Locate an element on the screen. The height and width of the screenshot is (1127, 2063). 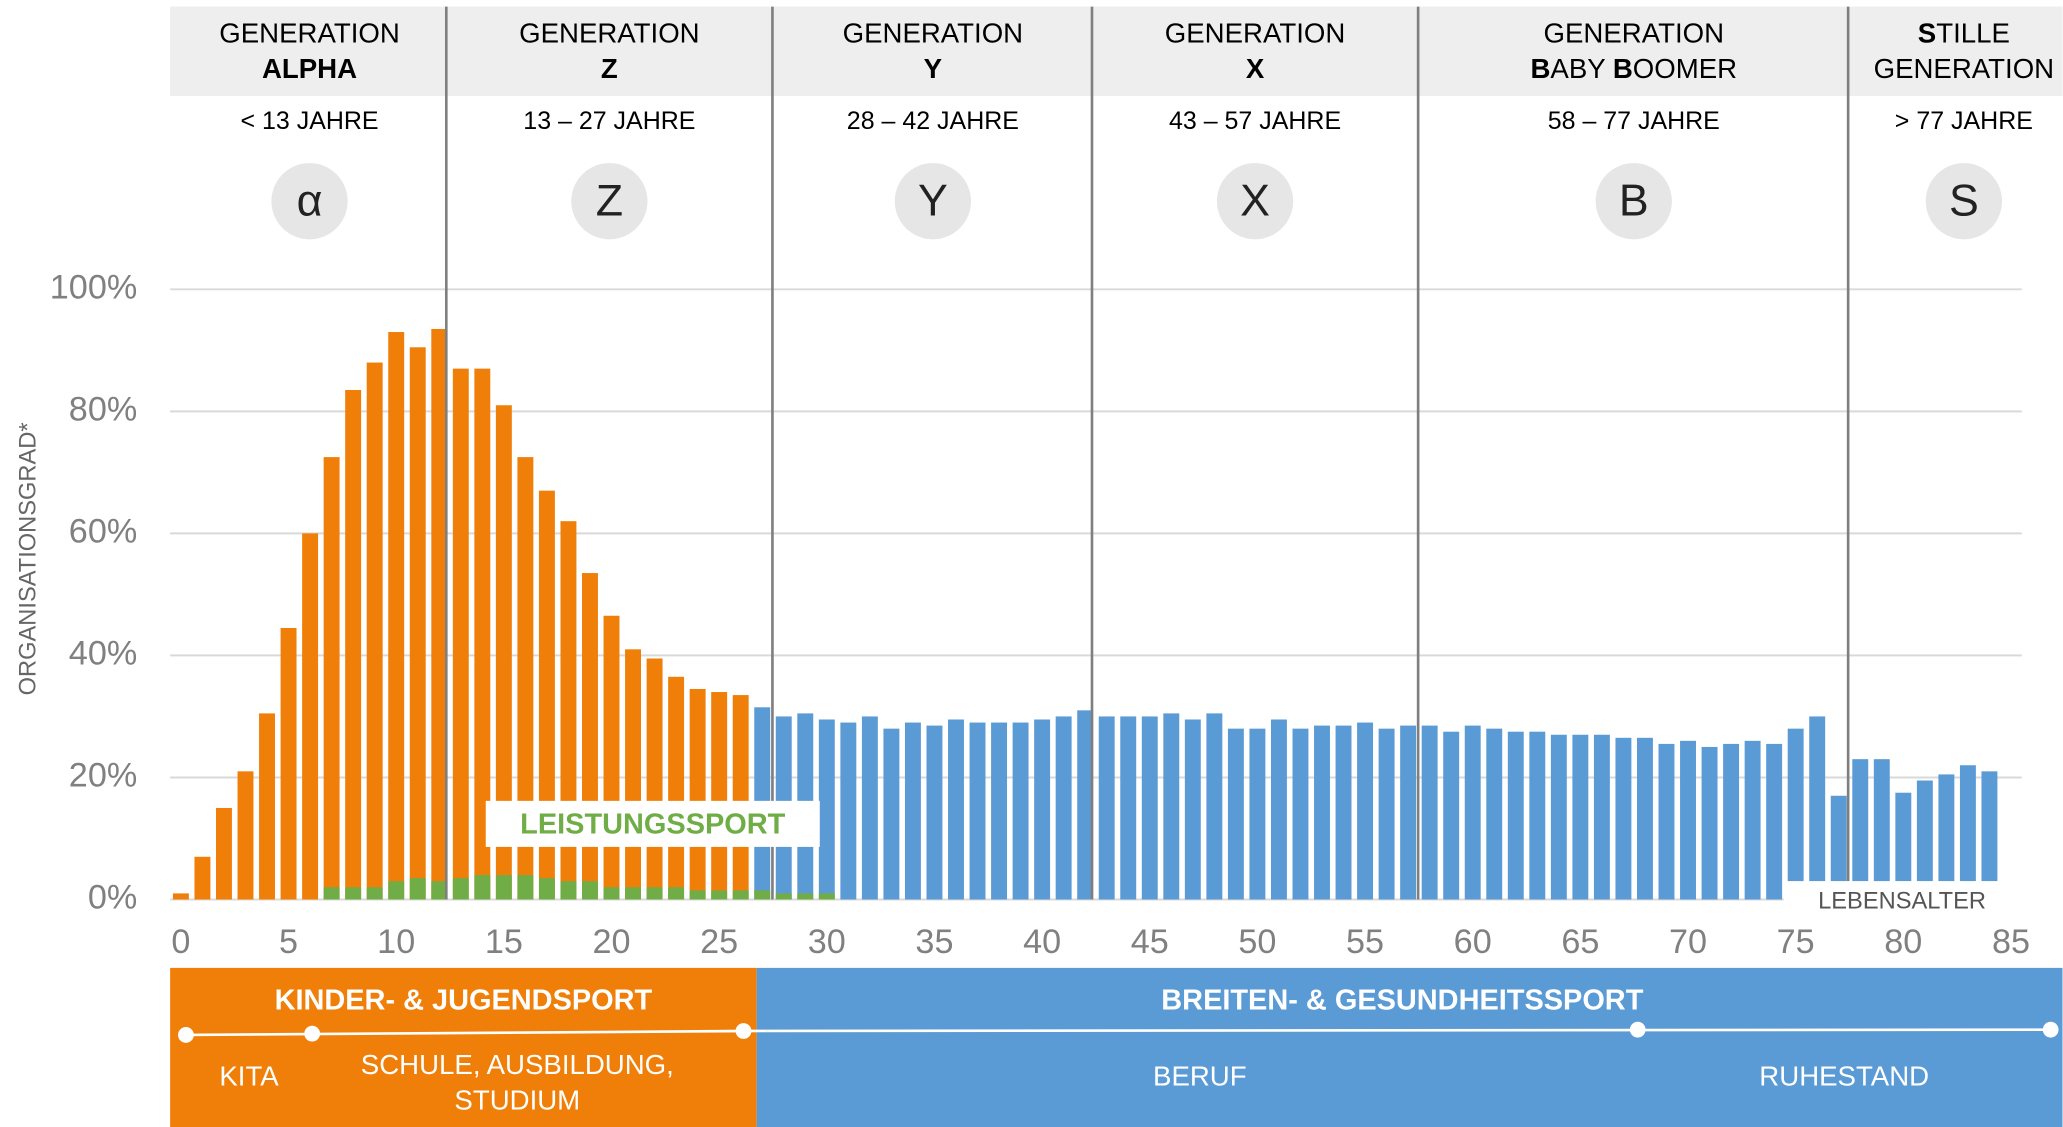
generation-name: Y is located at coordinates (933, 68).